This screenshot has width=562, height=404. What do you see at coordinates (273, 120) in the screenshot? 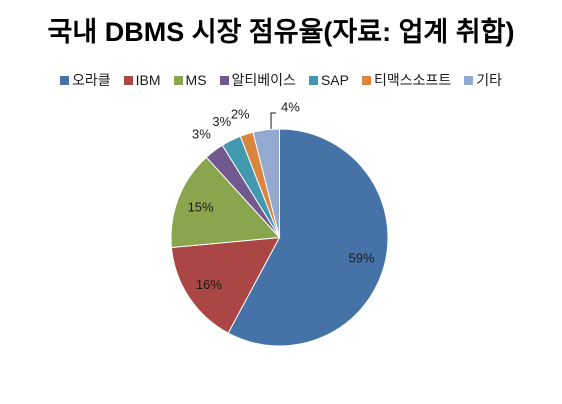
I see `leader-line` at bounding box center [273, 120].